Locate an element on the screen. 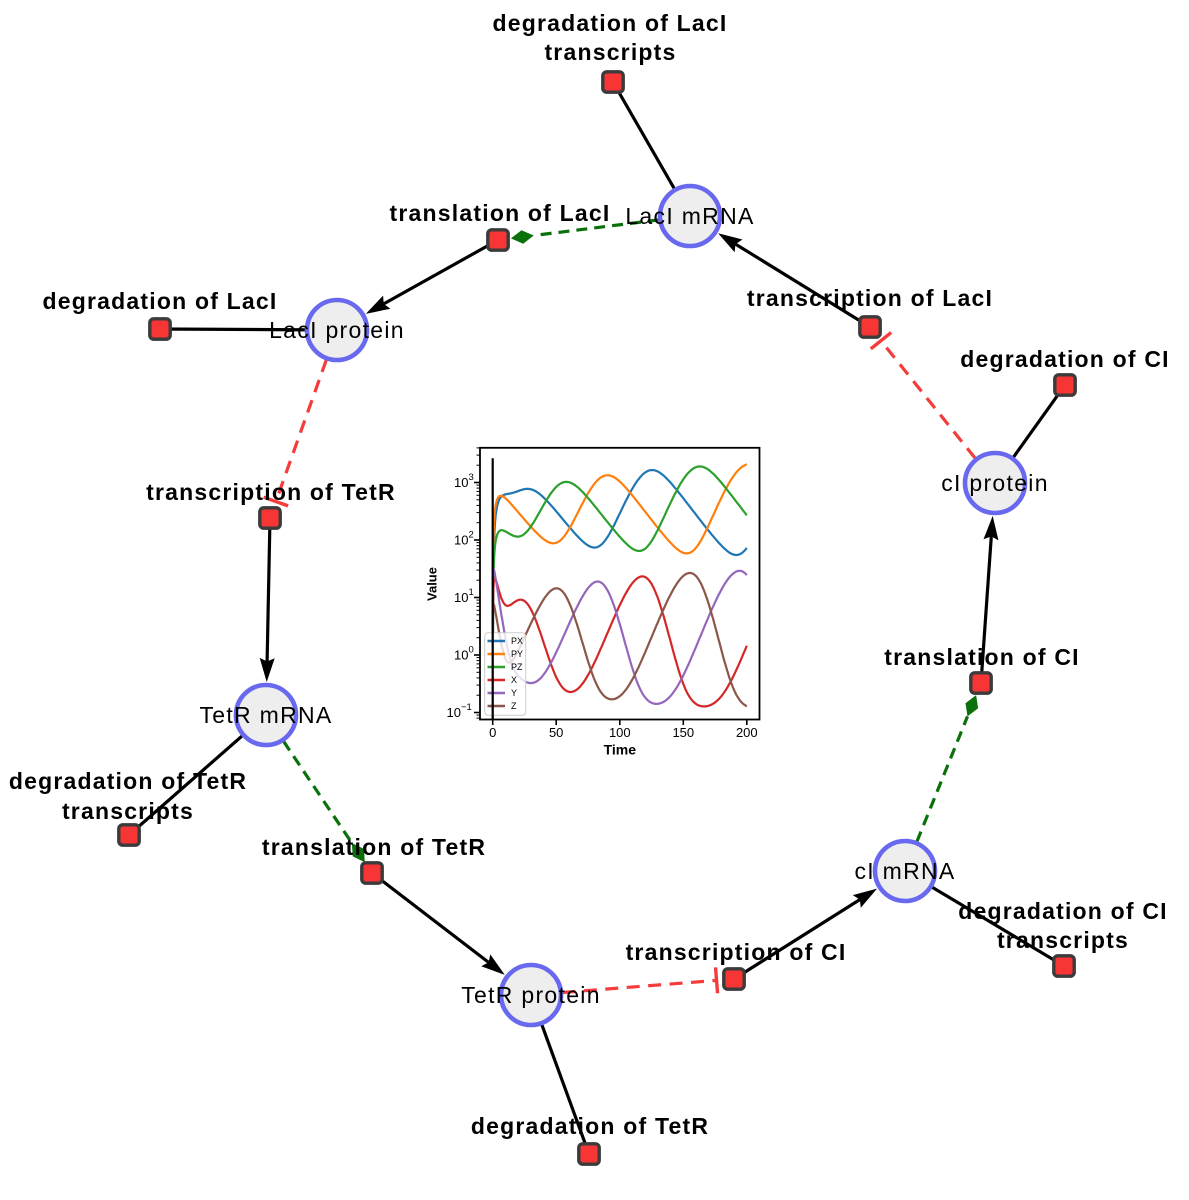 Image resolution: width=1189 pixels, height=1200 pixels. svg-text: TetR mRNA is located at coordinates (265, 715).